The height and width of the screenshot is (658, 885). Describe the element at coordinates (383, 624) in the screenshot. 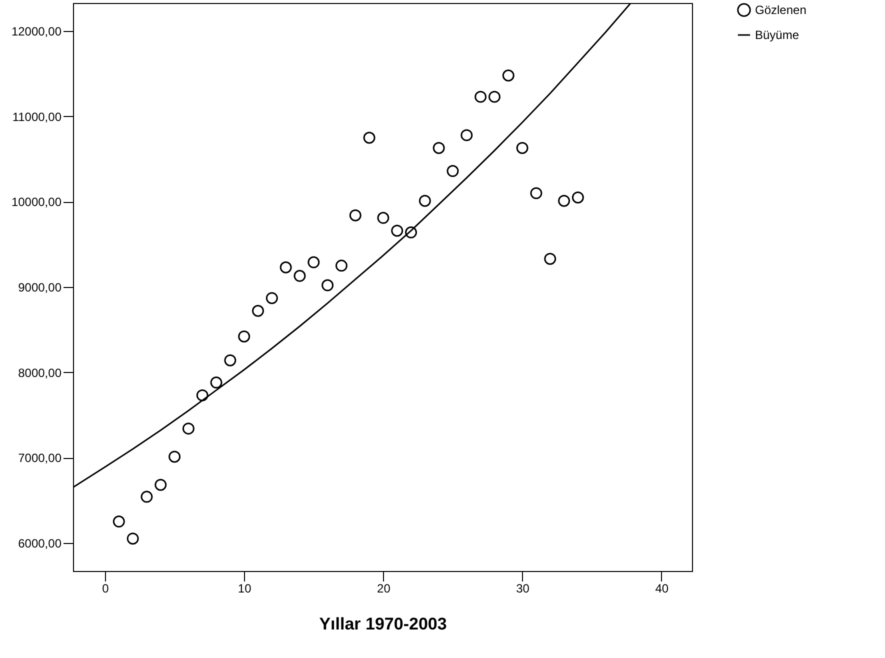

I see `x-axis-title: Yıllar 1970-2003` at that location.